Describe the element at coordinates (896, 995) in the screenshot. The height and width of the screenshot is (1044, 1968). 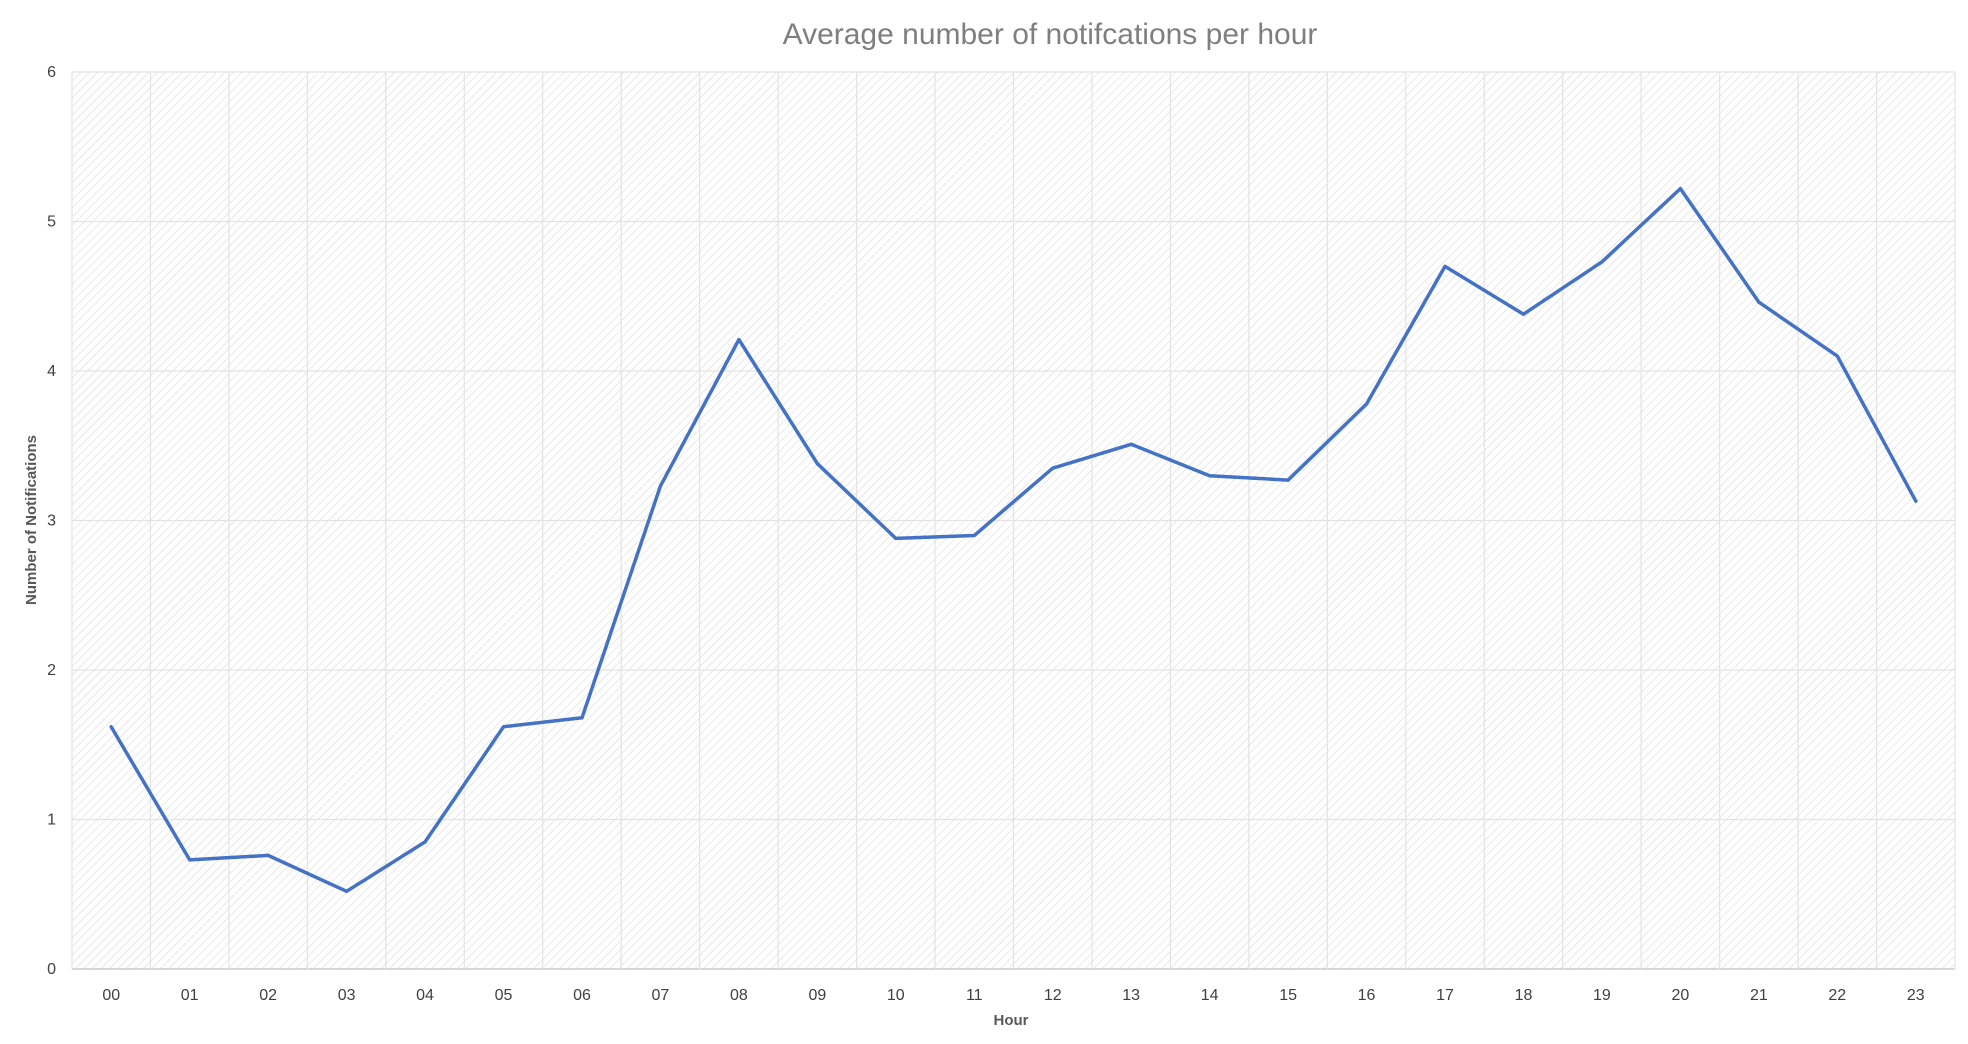
I see `x-tick-label: 10` at that location.